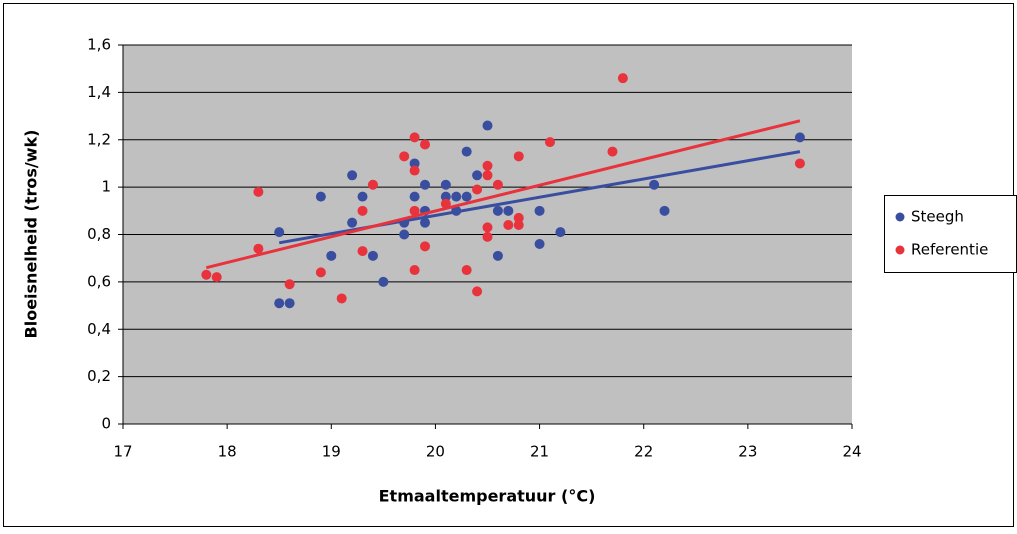  I want to click on x-tick-label: 20, so click(435, 452).